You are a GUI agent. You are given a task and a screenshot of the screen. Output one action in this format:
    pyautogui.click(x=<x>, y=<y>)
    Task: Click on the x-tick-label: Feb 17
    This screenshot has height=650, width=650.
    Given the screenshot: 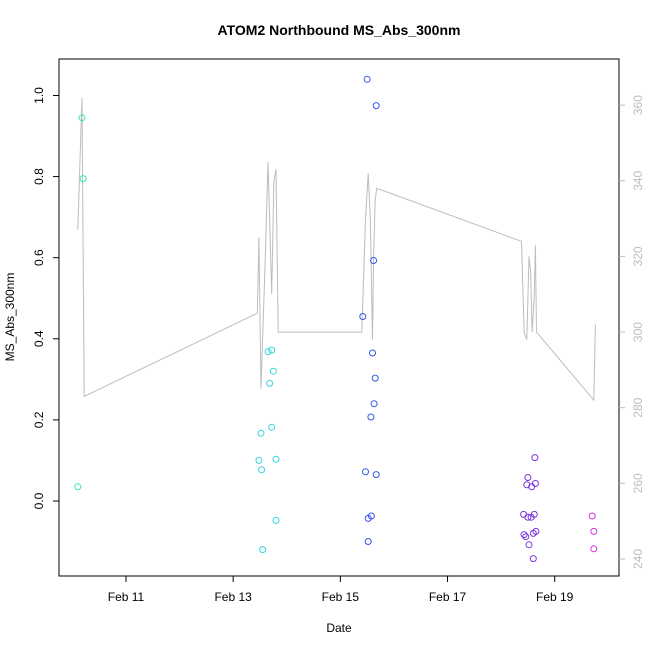 What is the action you would take?
    pyautogui.click(x=448, y=597)
    